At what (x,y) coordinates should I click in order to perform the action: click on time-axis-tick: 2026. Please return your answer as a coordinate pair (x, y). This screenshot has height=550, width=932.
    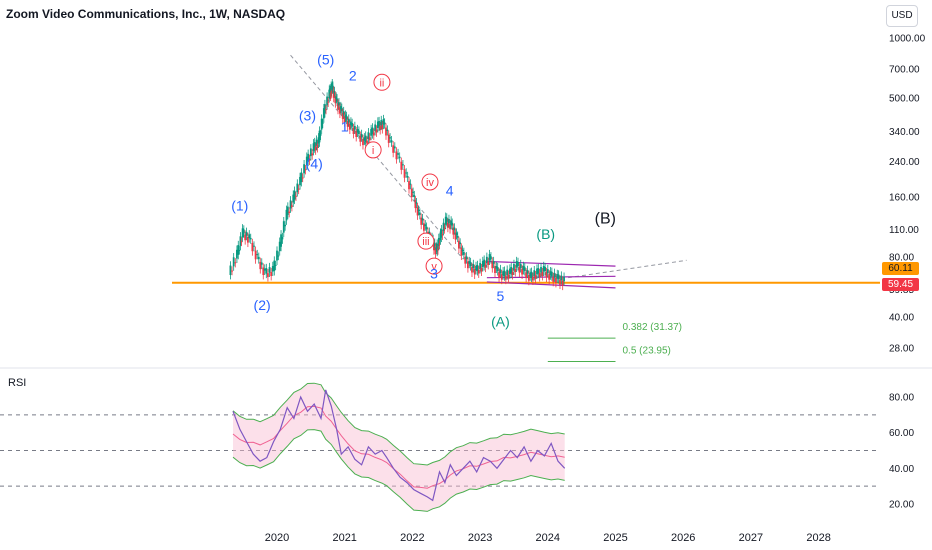
    Looking at the image, I should click on (683, 538).